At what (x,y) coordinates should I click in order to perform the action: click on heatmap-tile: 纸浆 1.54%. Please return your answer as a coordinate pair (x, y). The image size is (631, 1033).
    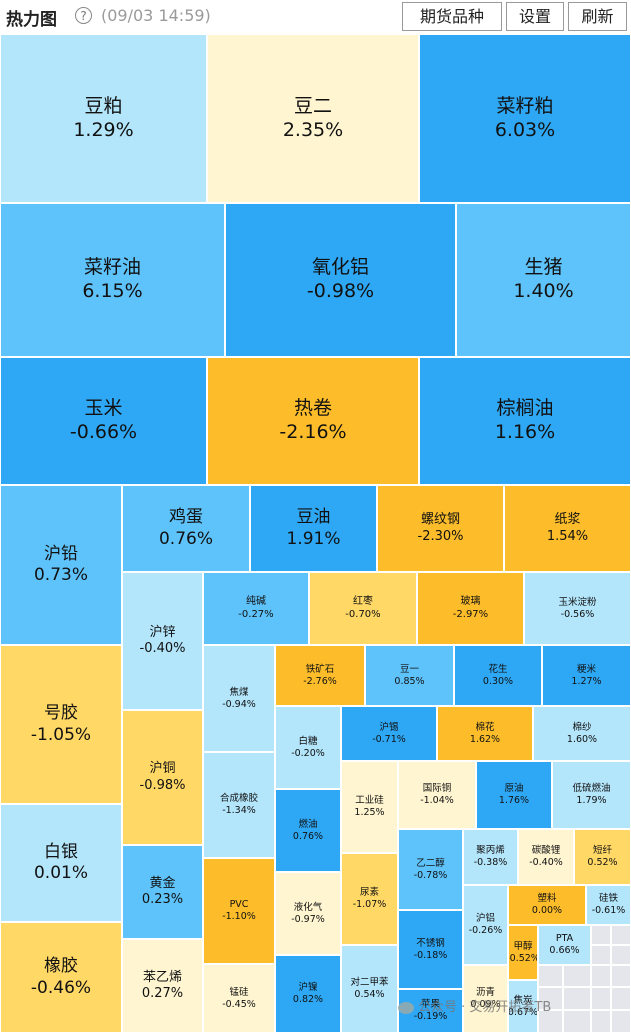
    Looking at the image, I should click on (567, 528).